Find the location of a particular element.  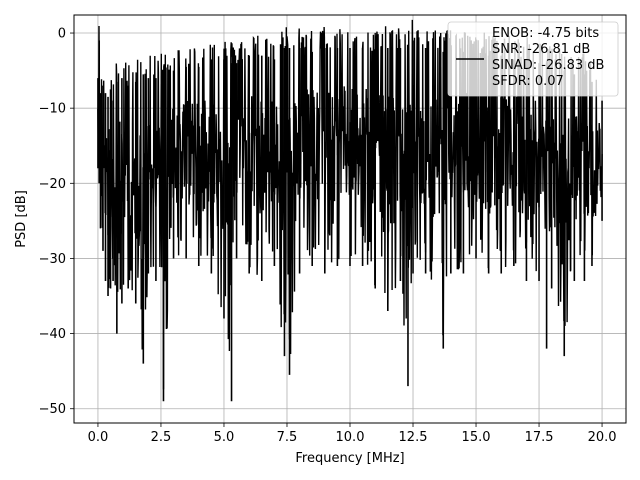

legend-entry-line: ENOB: -4.75 bits is located at coordinates (545, 33).